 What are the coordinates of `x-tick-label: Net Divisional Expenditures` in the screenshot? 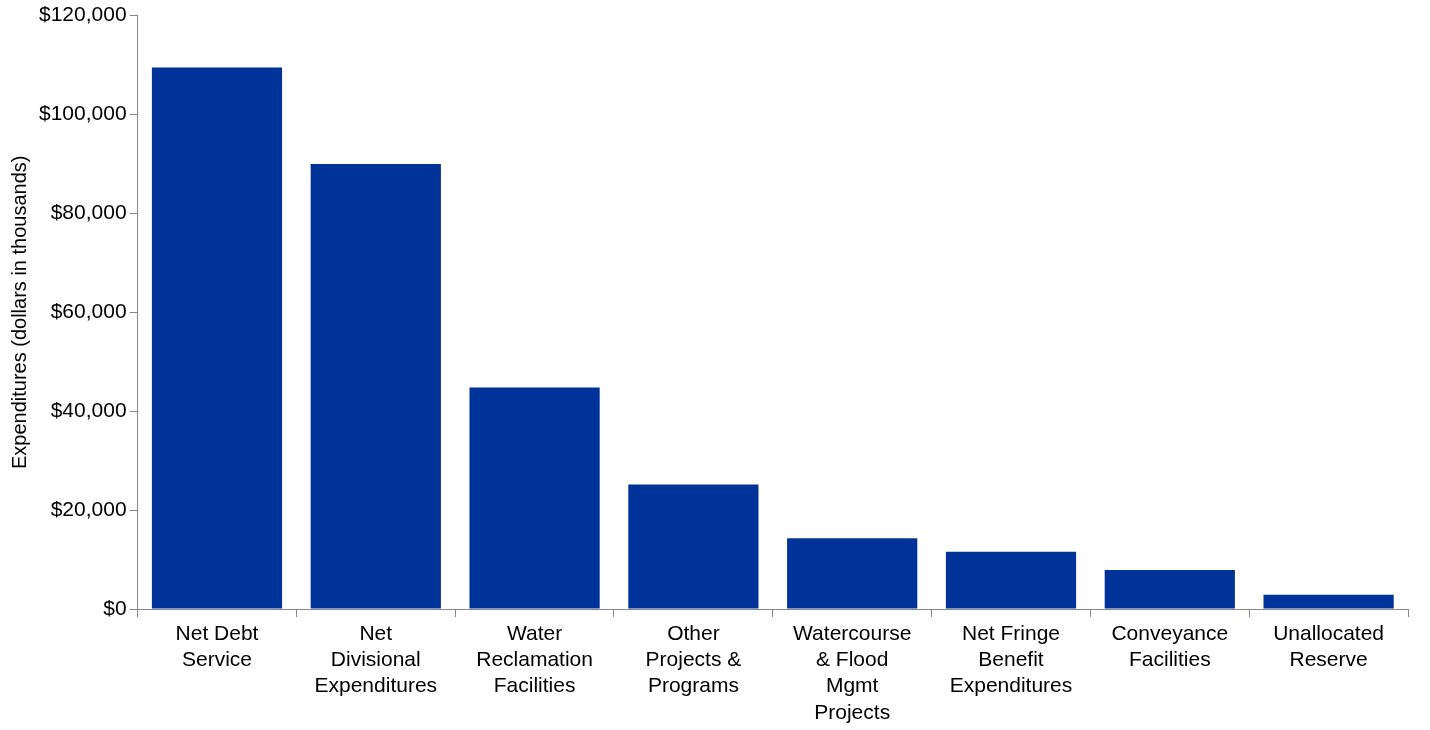 It's located at (376, 658).